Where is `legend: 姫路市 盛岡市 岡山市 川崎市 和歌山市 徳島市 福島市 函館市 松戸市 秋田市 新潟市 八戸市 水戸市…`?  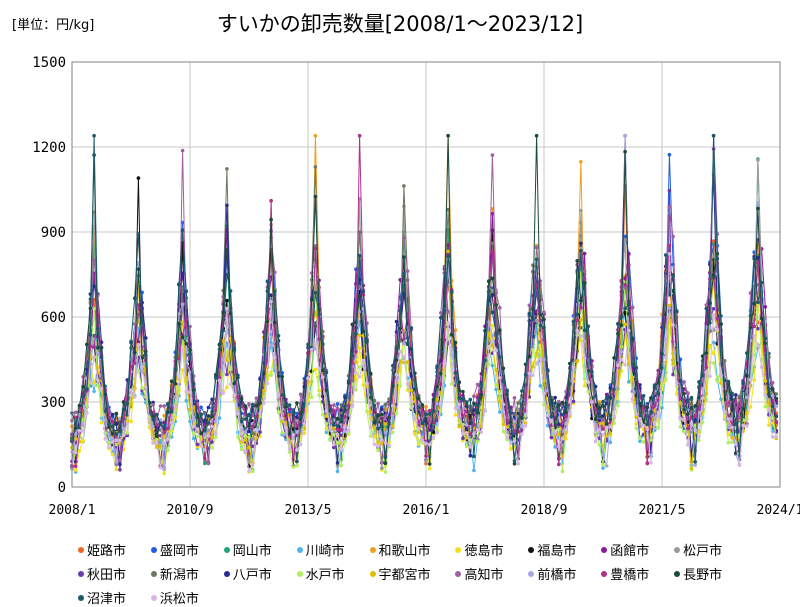
legend: 姫路市 盛岡市 岡山市 川崎市 和歌山市 徳島市 福島市 函館市 松戸市 秋田市 新潟市 八戸市 水戸市… is located at coordinates (408, 573).